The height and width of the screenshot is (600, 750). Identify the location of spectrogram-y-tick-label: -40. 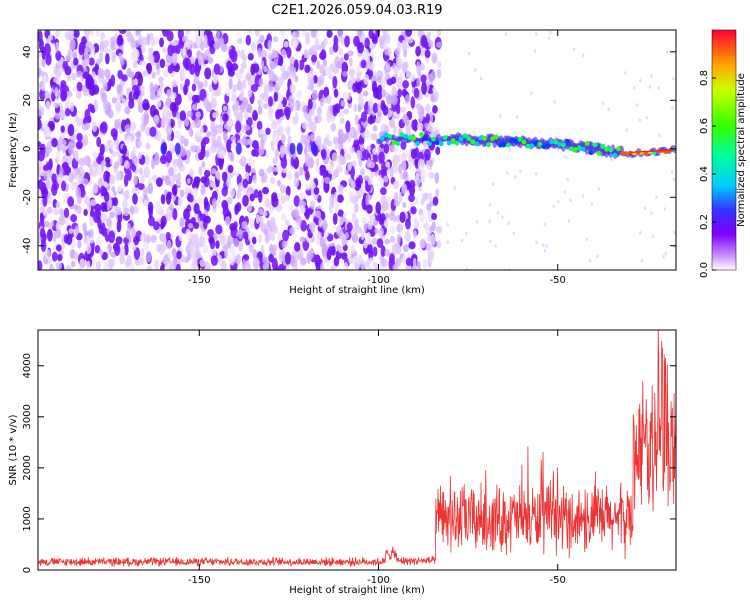
(27, 246).